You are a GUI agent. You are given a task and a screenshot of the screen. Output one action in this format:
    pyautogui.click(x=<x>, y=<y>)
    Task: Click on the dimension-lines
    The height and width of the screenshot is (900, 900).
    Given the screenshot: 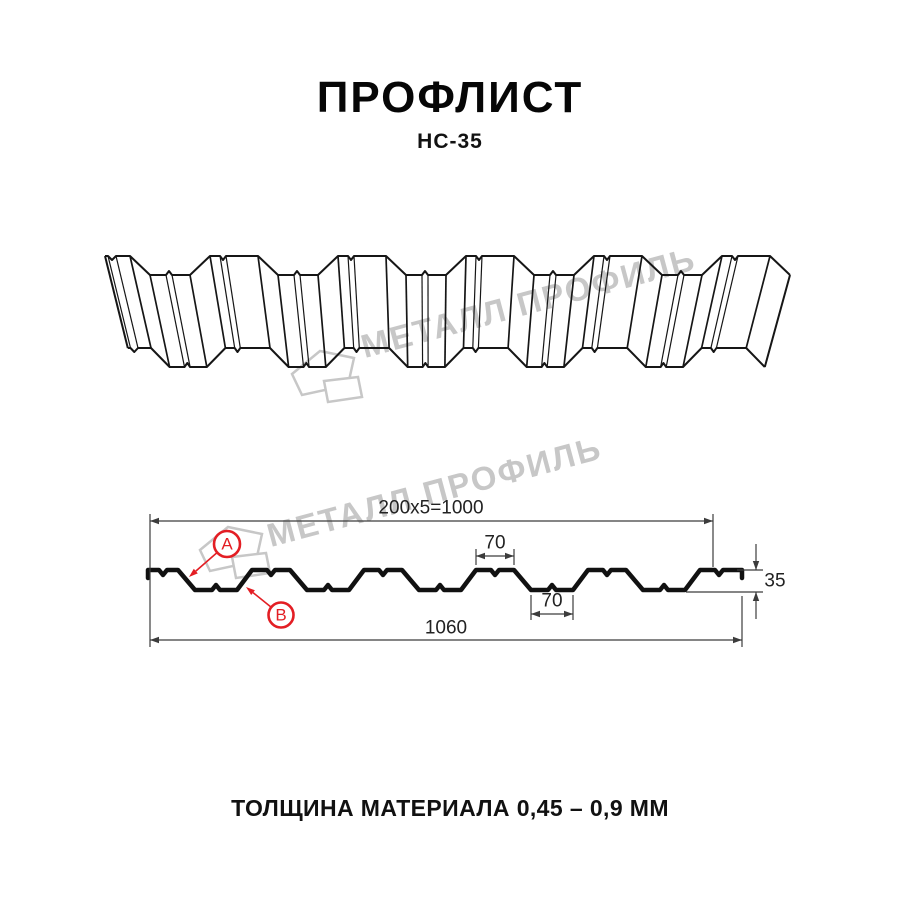 What is the action you would take?
    pyautogui.click(x=456, y=580)
    